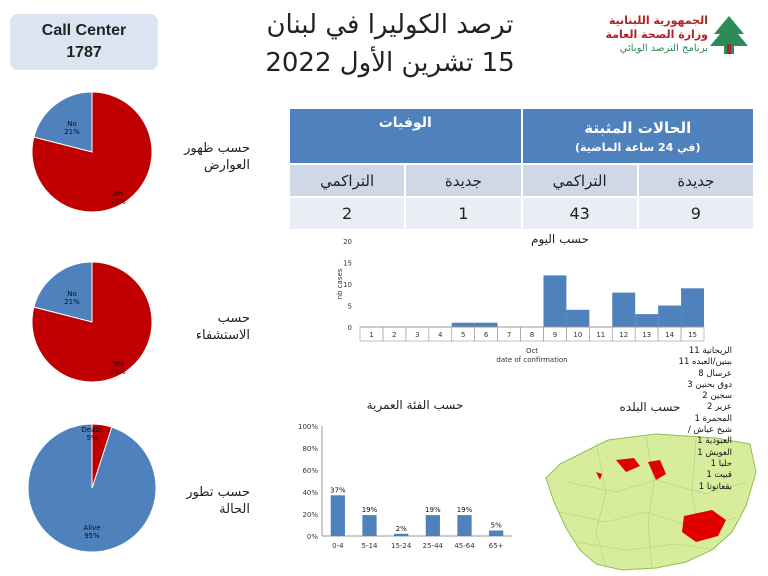 The height and width of the screenshot is (576, 768). What do you see at coordinates (84, 30) in the screenshot?
I see `call-center-label: Call Center` at bounding box center [84, 30].